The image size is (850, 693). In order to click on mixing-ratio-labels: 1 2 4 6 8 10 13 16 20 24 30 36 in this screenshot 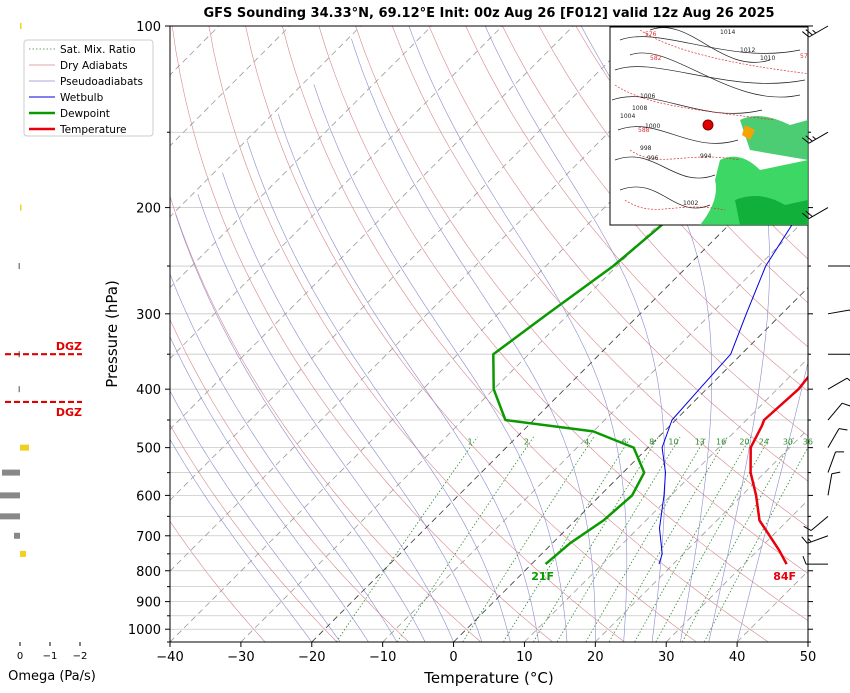, I will do `click(639, 442)`.